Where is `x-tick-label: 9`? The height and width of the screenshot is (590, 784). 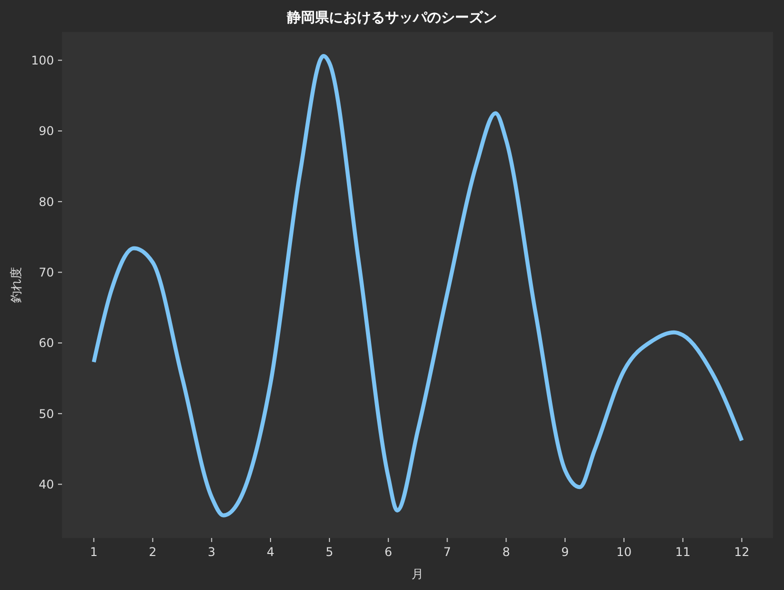 x-tick-label: 9 is located at coordinates (565, 552).